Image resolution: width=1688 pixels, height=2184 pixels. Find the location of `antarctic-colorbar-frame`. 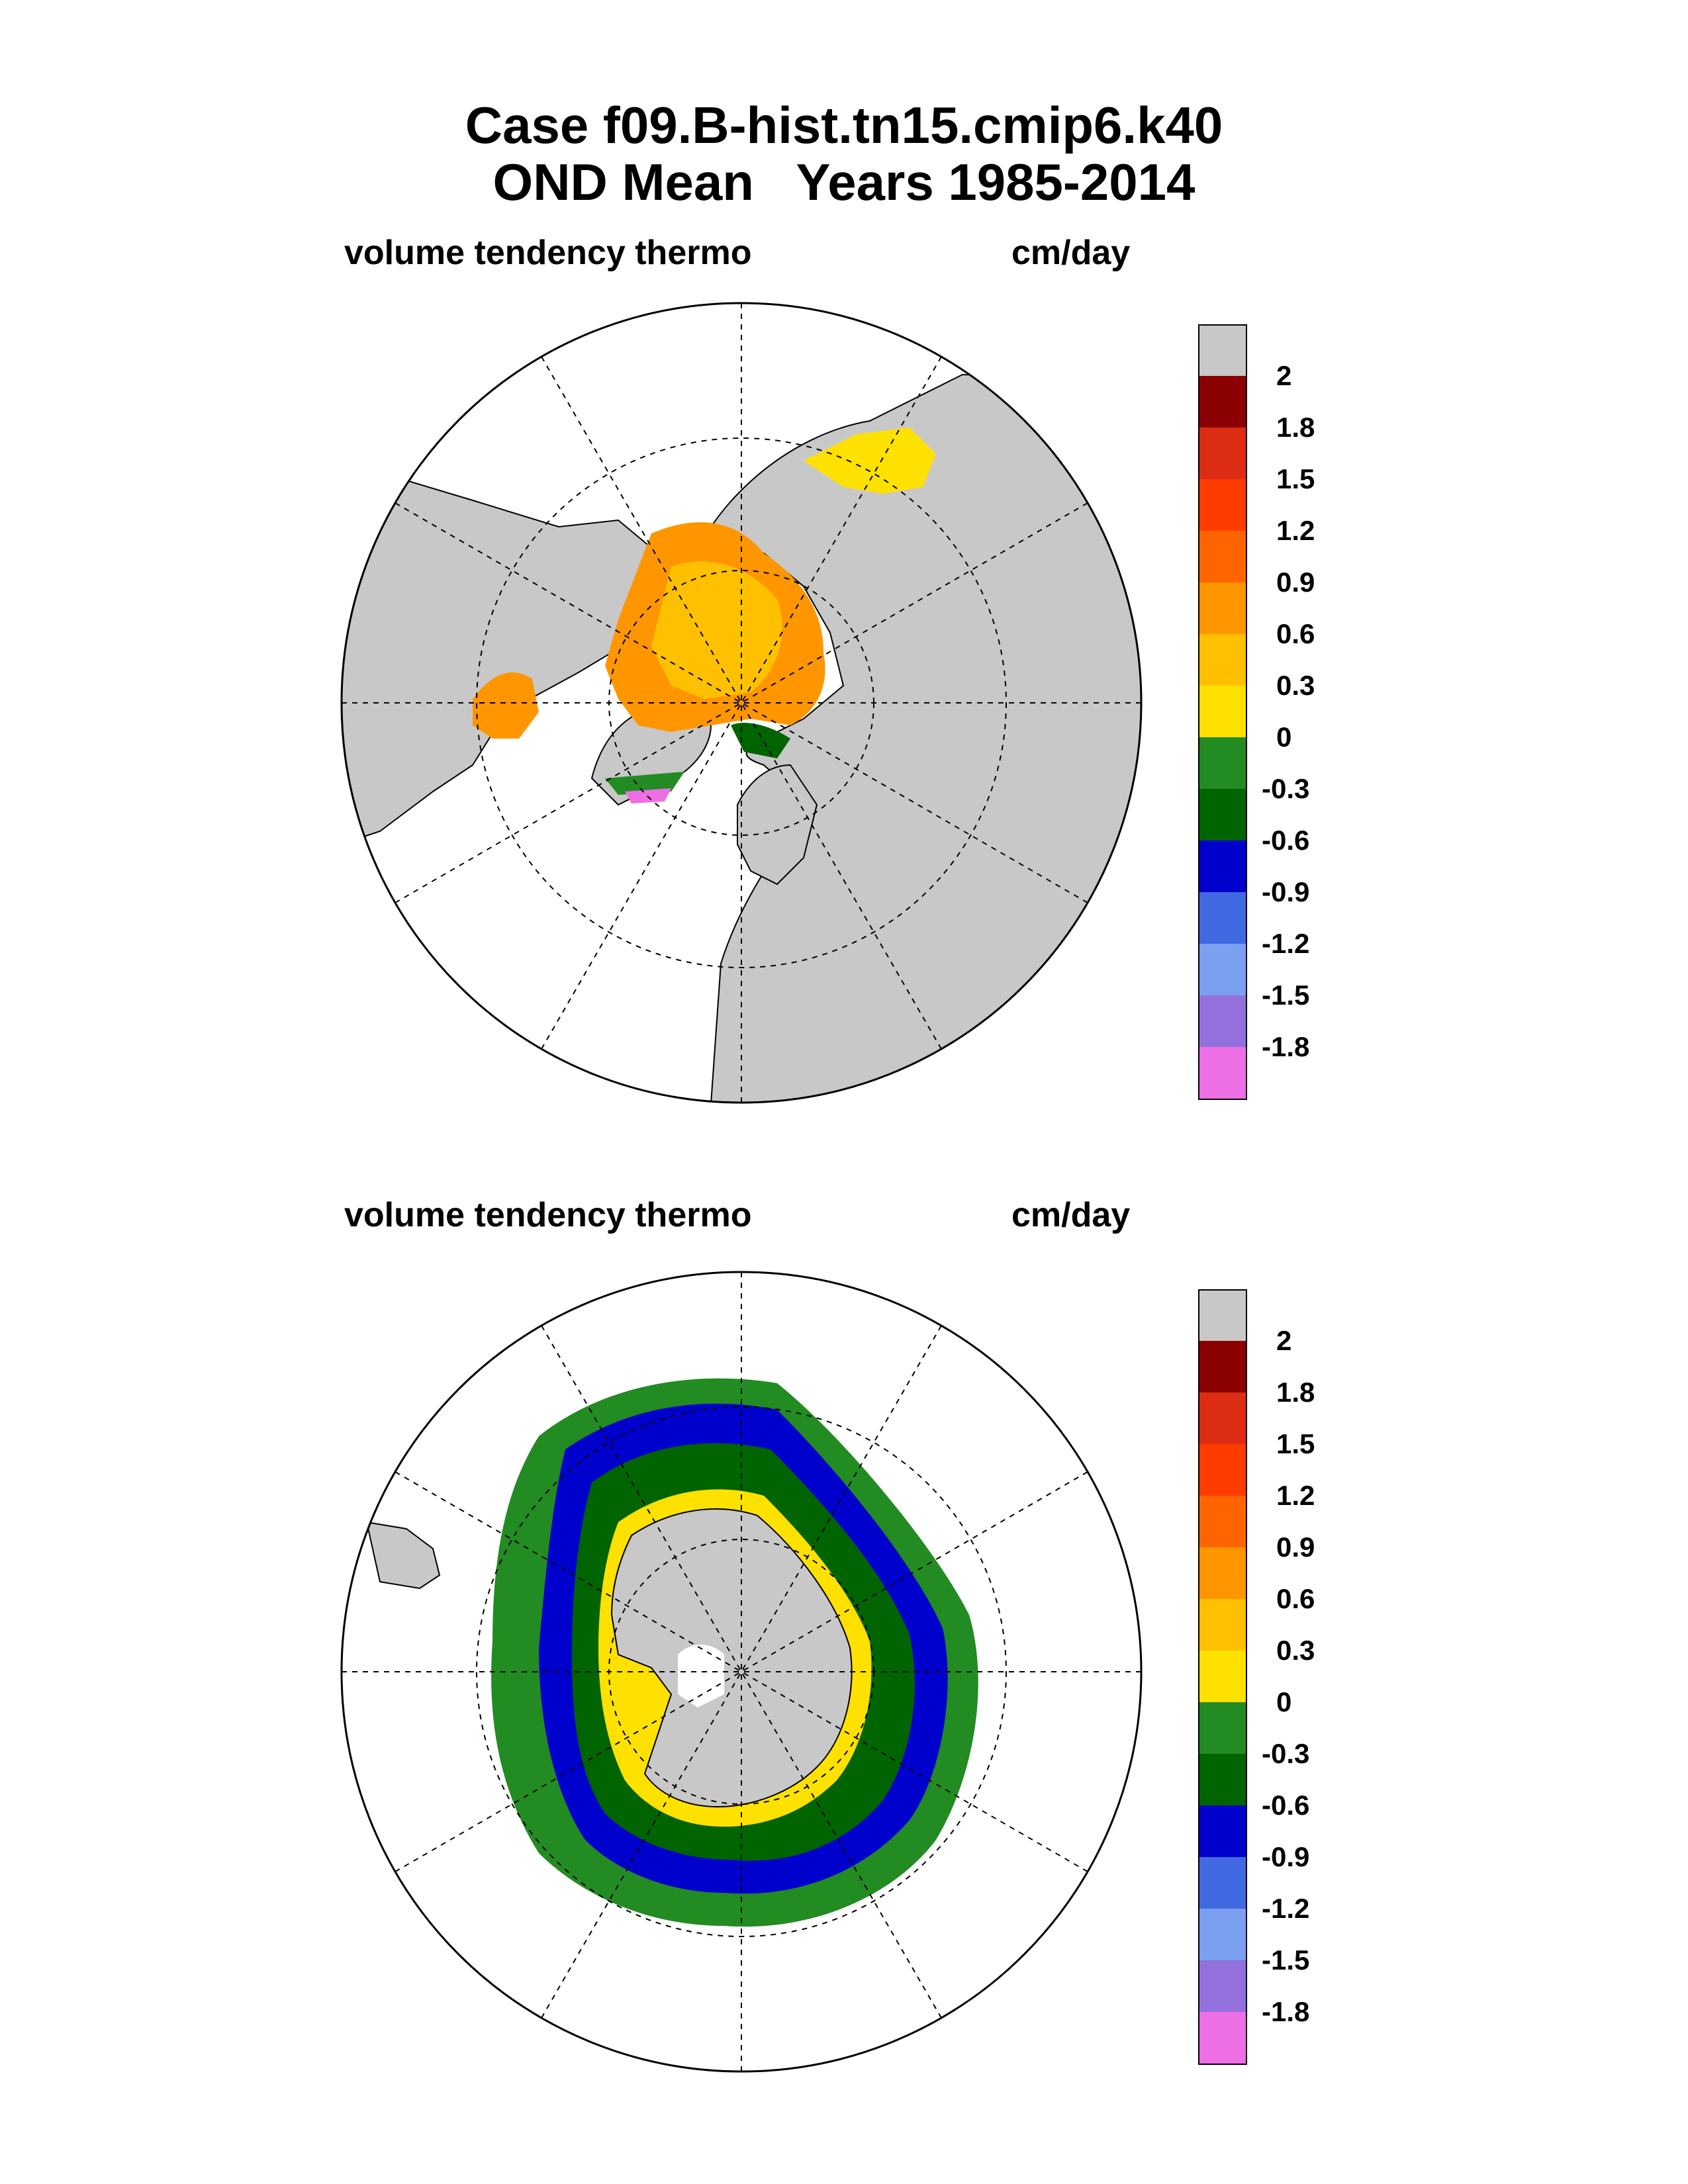

antarctic-colorbar-frame is located at coordinates (1222, 1677).